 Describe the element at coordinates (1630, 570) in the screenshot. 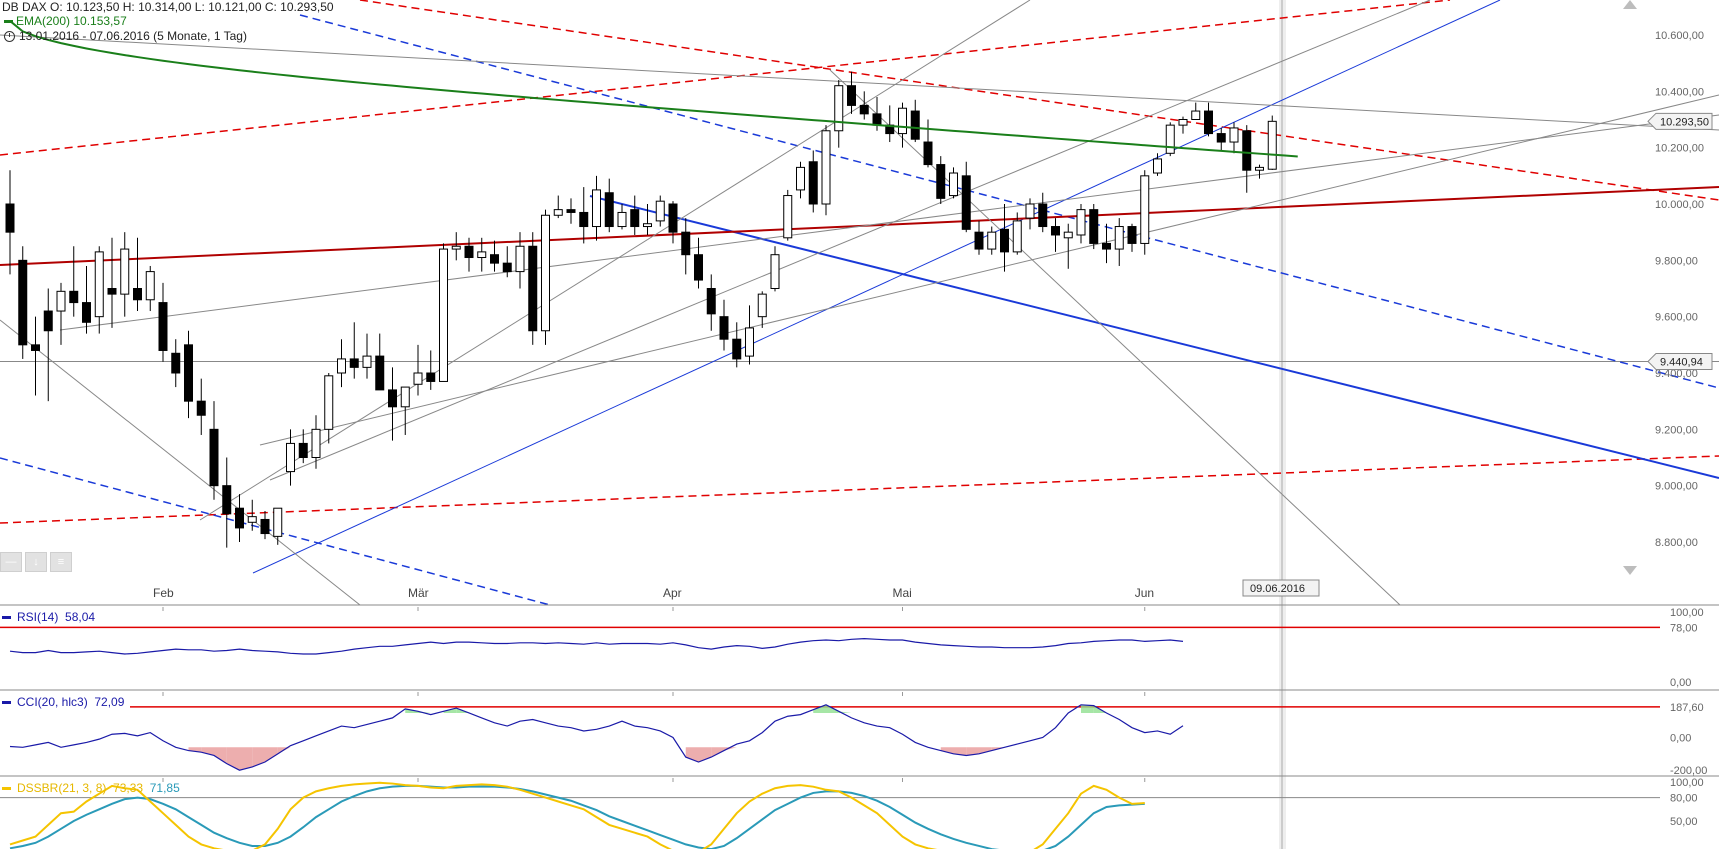

I see `scroll-down-icon` at that location.